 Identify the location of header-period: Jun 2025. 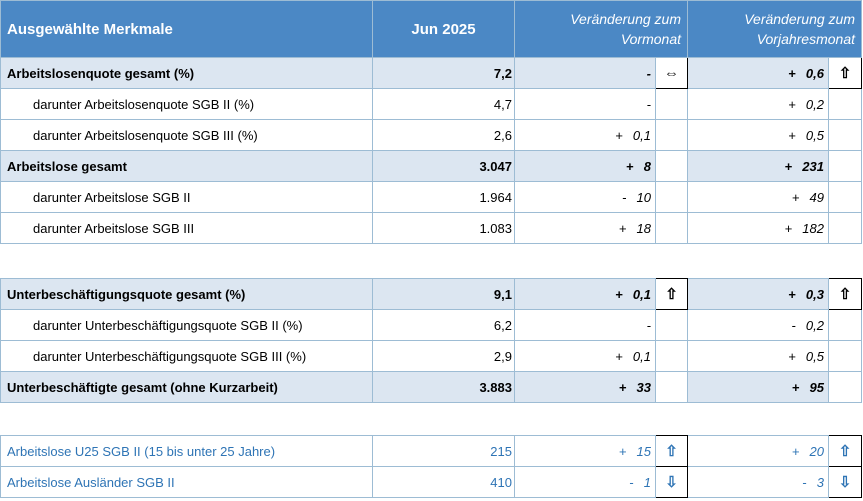
(443, 29).